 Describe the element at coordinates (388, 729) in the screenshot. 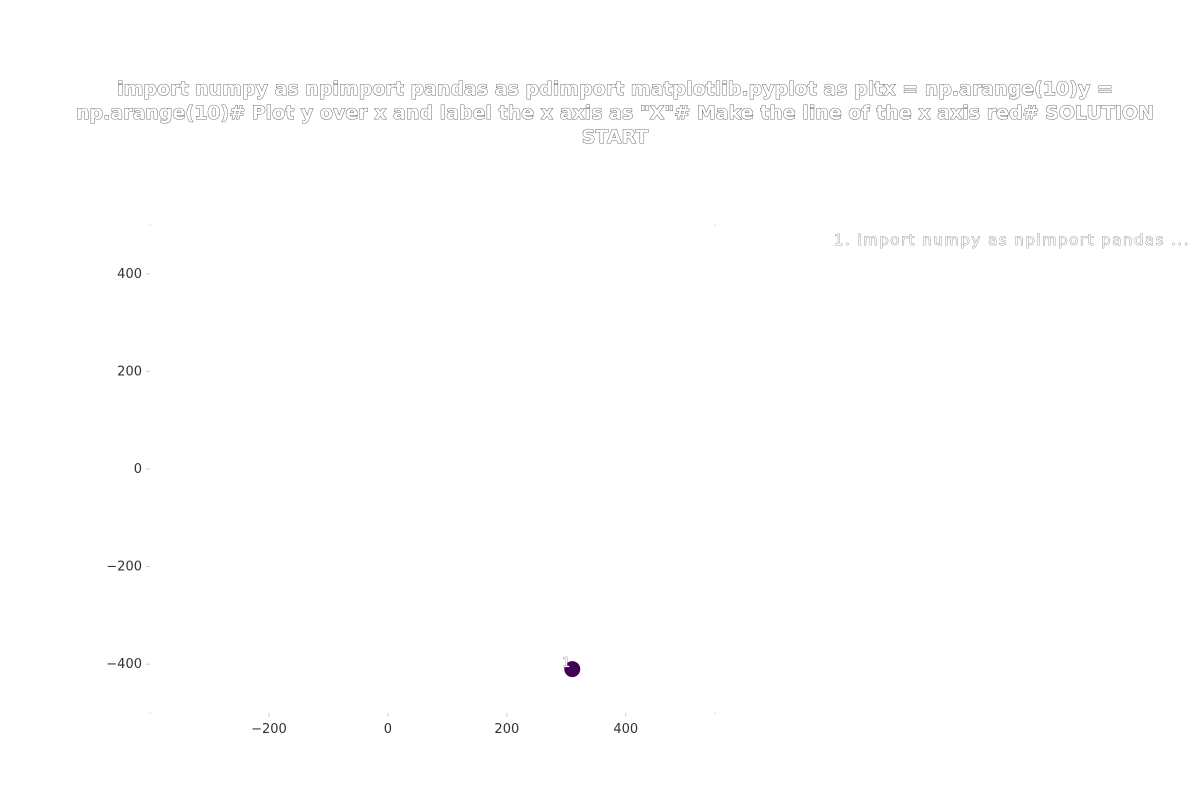

I see `x-tick-label: 0` at that location.